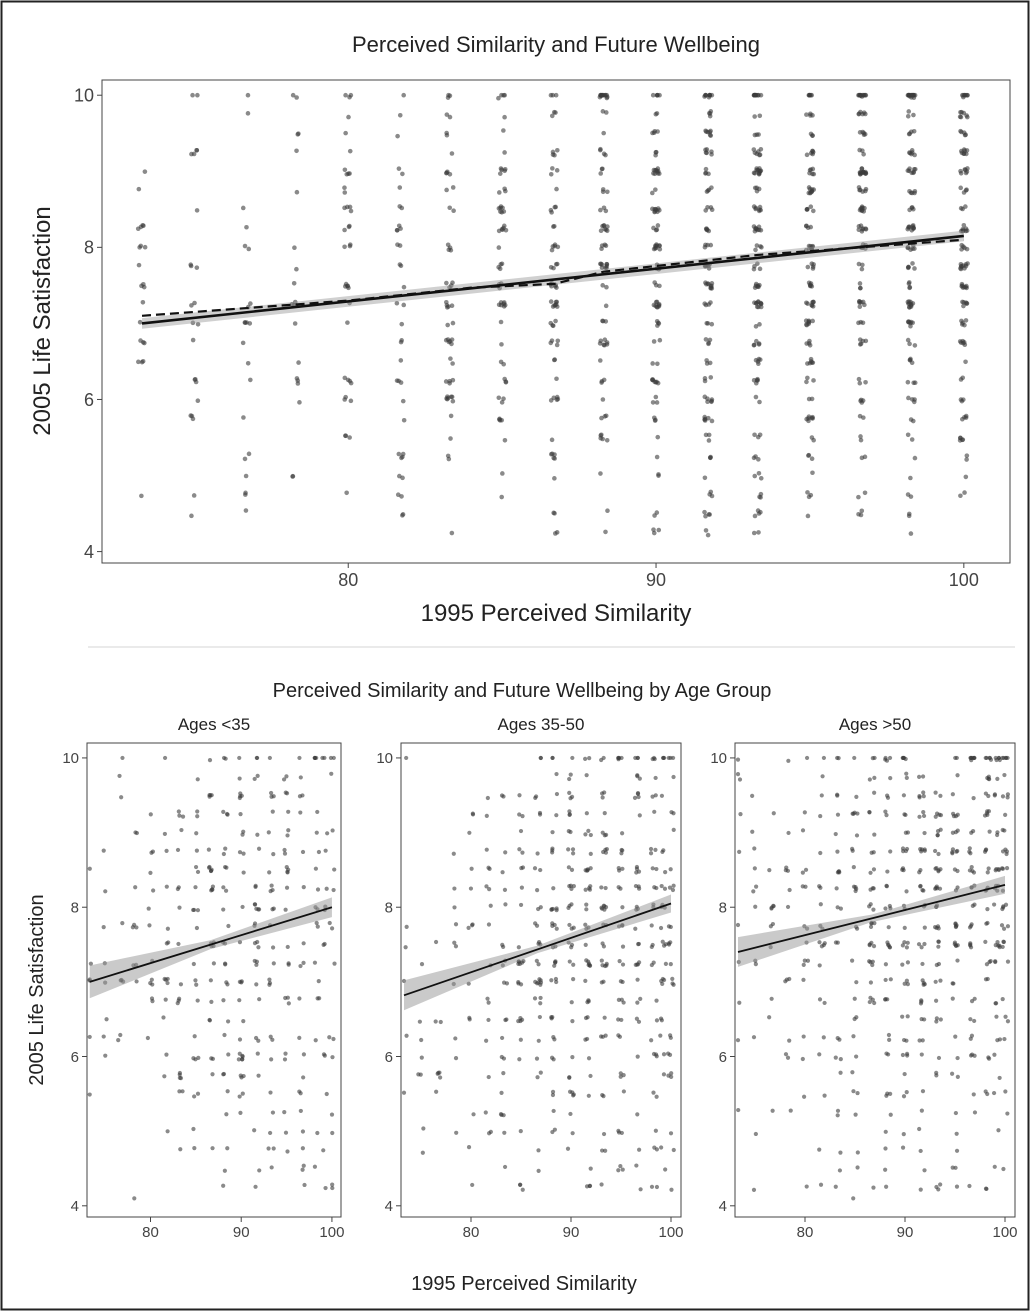 This screenshot has height=1316, width=1030. Describe the element at coordinates (89, 552) in the screenshot. I see `top-y-tick-label: 4` at that location.